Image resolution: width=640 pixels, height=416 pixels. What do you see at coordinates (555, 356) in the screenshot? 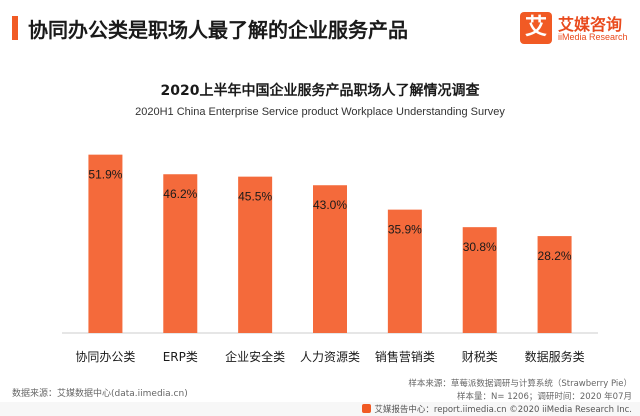
I see `x-tick-label: 数据服务类` at bounding box center [555, 356].